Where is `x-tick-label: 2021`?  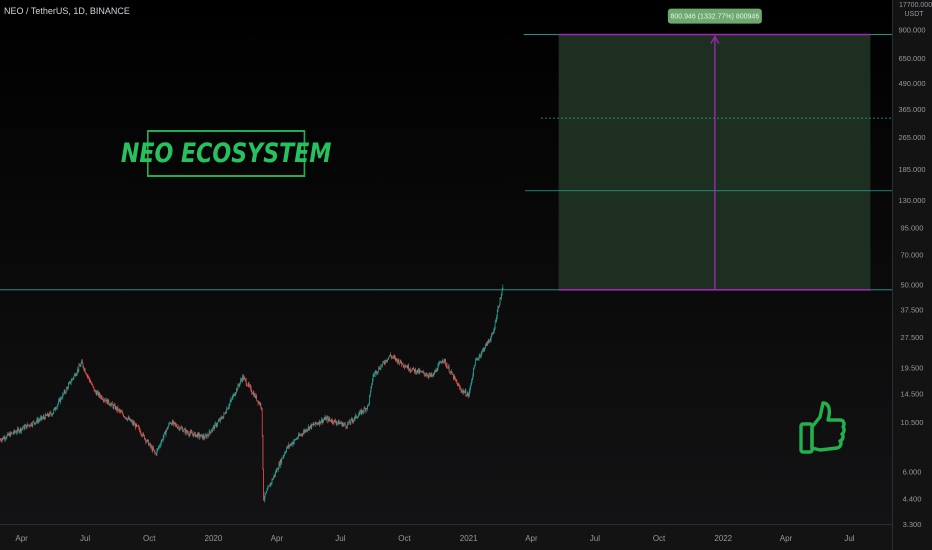
x-tick-label: 2021 is located at coordinates (469, 538).